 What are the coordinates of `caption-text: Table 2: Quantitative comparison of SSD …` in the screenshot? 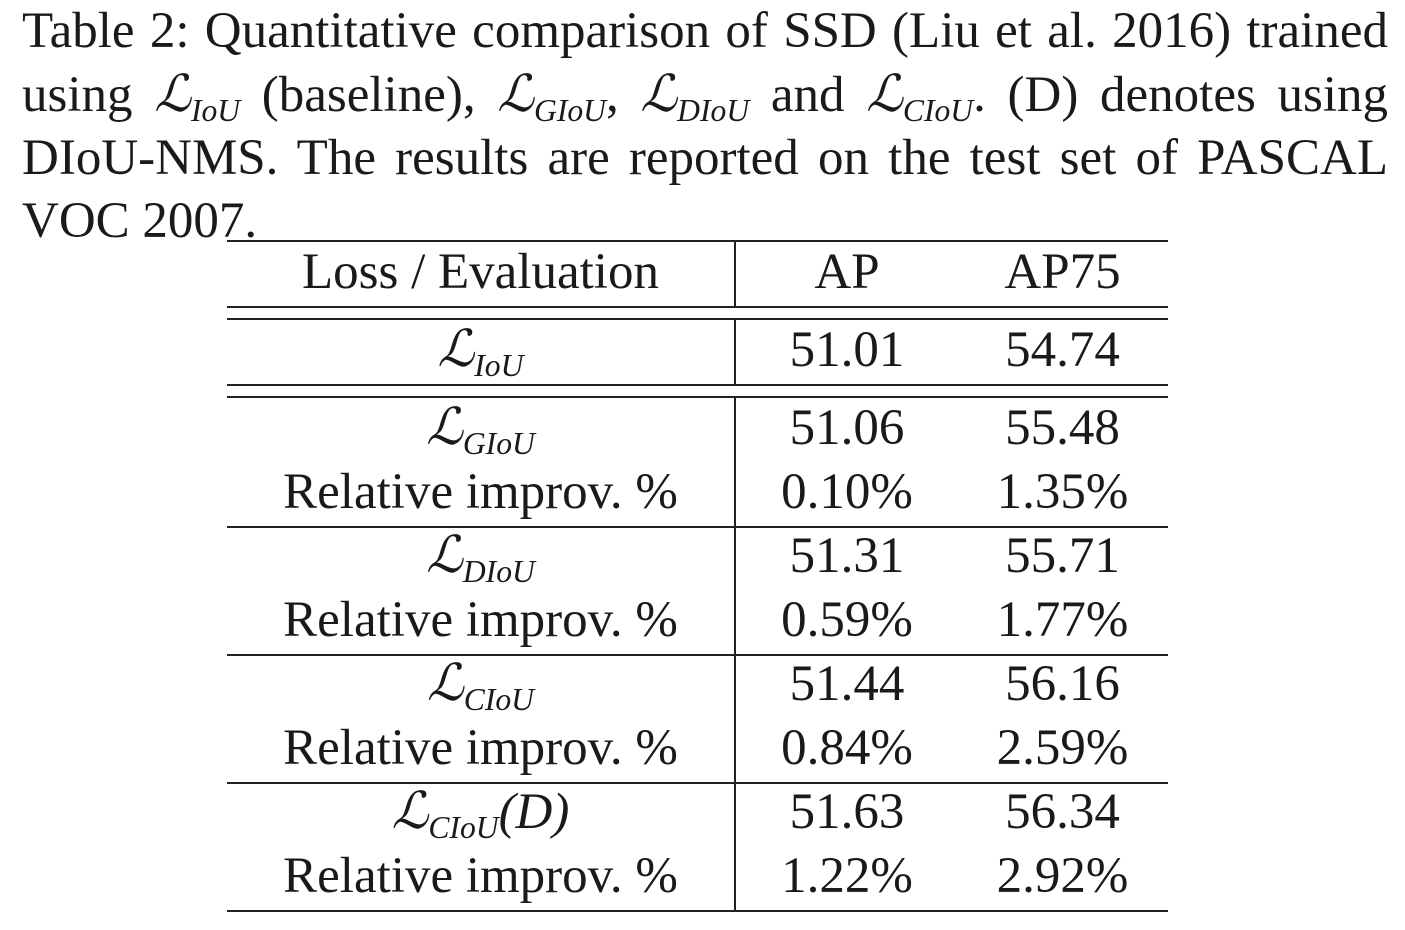 It's located at (705, 63).